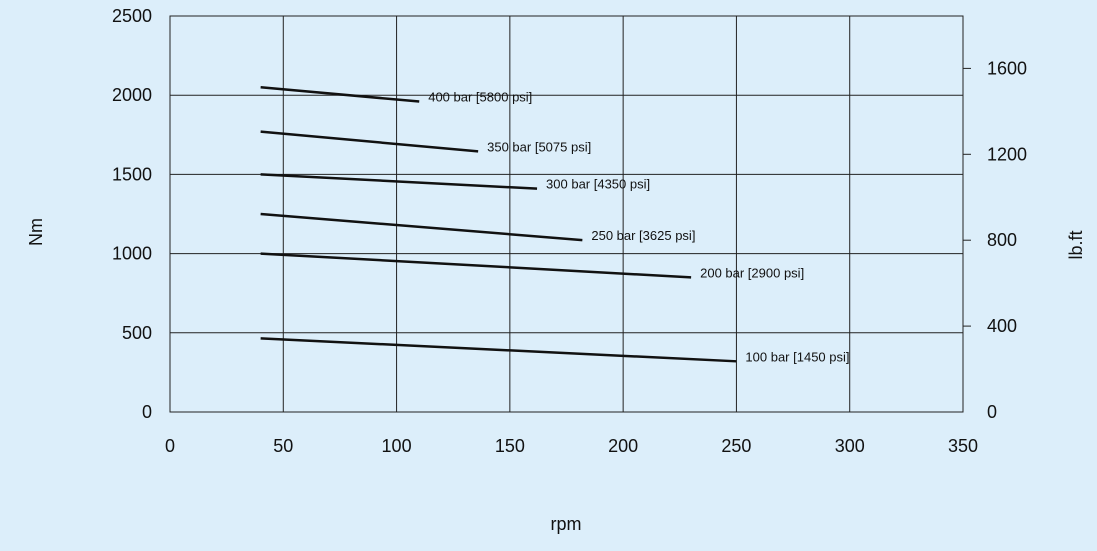  I want to click on y2-tick-label: 400, so click(1002, 326).